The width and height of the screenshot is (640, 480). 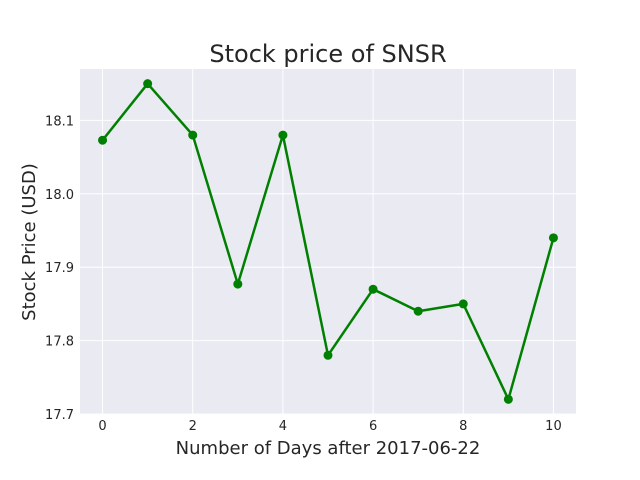 What do you see at coordinates (373, 426) in the screenshot?
I see `x-tick-label: 6` at bounding box center [373, 426].